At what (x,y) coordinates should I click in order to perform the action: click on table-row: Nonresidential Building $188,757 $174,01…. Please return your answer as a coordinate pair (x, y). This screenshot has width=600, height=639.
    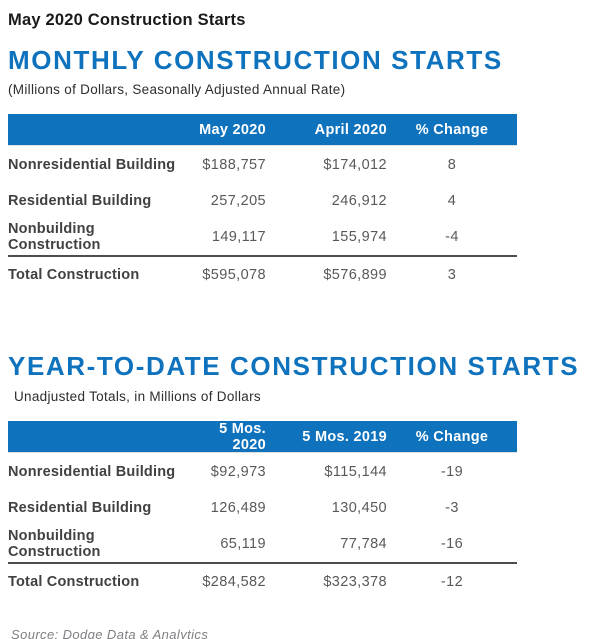
    Looking at the image, I should click on (262, 165).